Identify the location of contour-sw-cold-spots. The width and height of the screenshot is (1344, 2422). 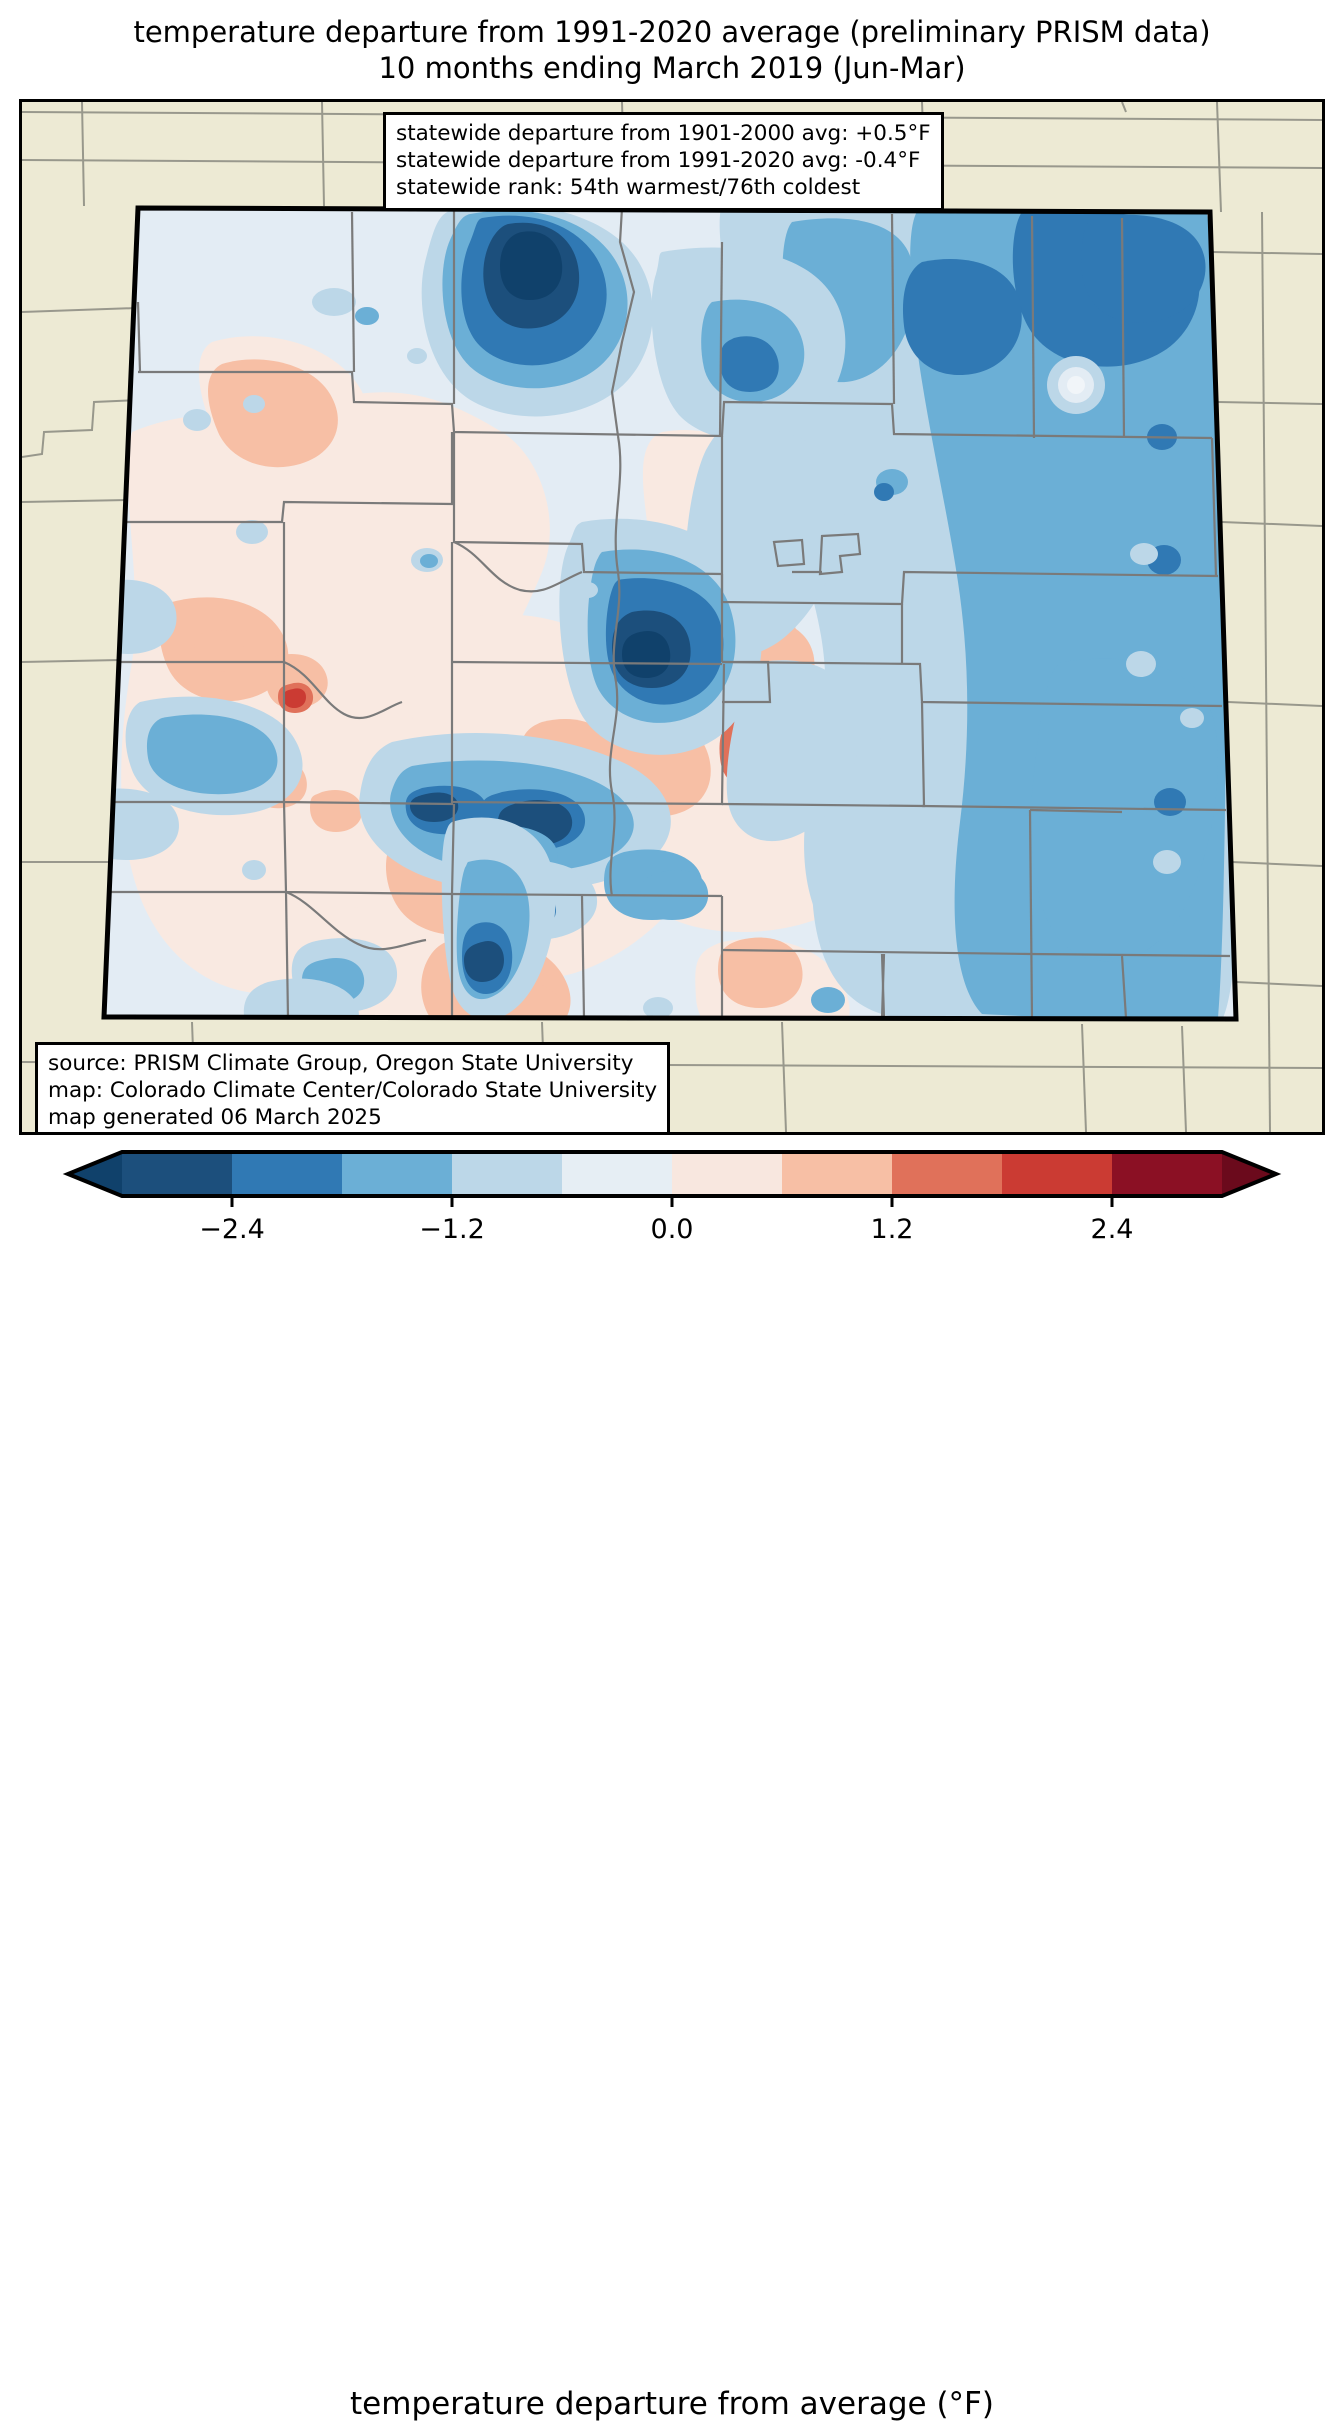
(251, 799).